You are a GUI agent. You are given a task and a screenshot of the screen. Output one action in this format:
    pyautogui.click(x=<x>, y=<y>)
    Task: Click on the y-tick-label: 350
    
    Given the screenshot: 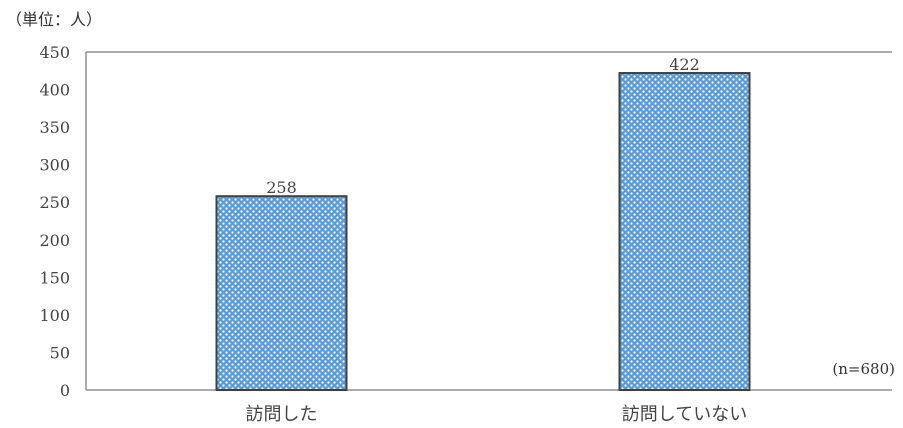 What is the action you would take?
    pyautogui.click(x=54, y=127)
    